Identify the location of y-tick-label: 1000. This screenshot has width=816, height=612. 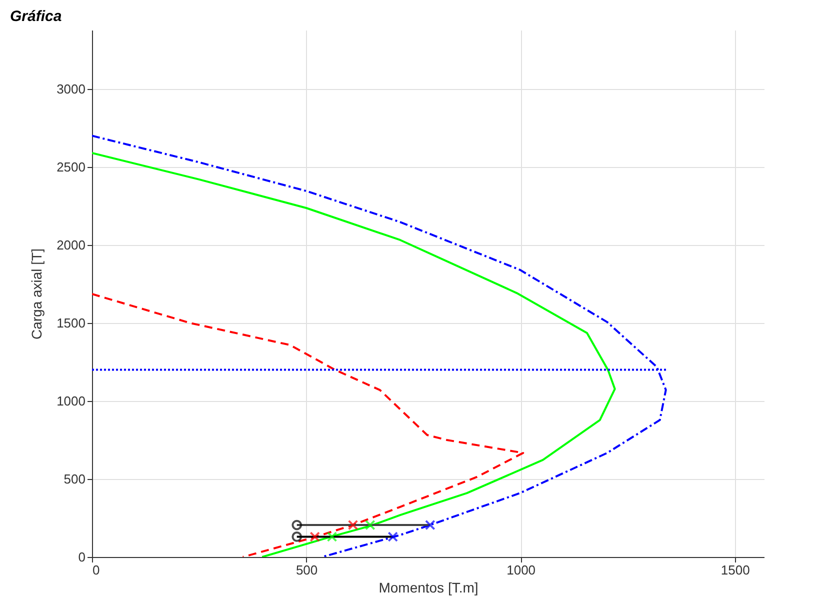
(71, 400).